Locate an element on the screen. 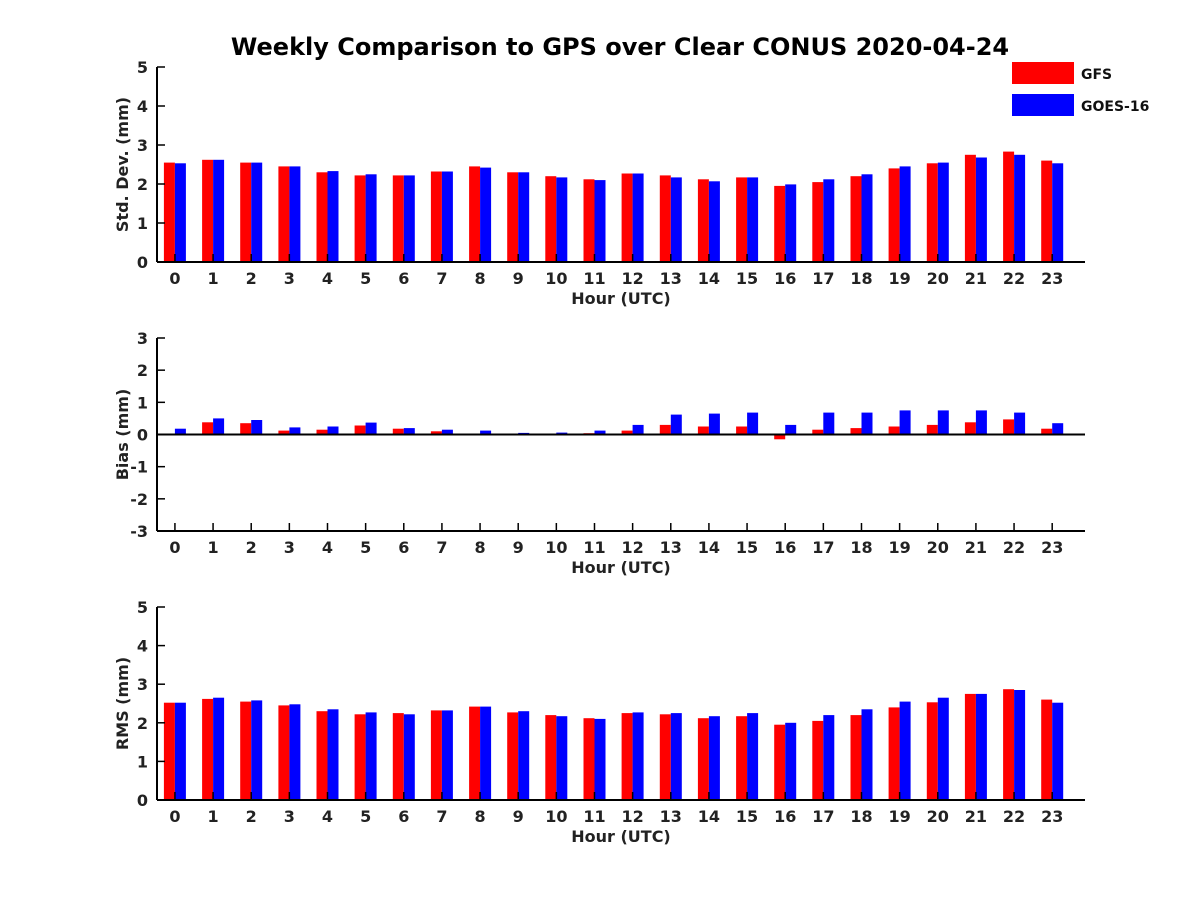 The width and height of the screenshot is (1200, 900). bias-x-tick-label: 14 is located at coordinates (709, 547).